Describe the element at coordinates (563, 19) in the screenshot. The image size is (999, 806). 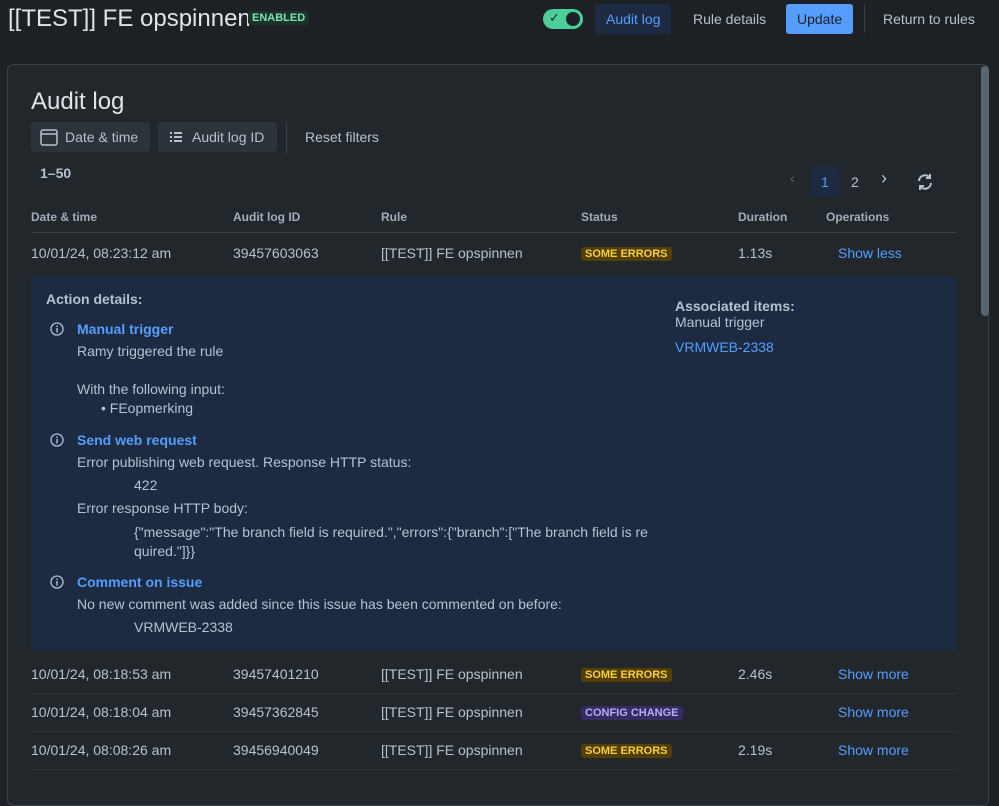
I see `toggle: ✓` at that location.